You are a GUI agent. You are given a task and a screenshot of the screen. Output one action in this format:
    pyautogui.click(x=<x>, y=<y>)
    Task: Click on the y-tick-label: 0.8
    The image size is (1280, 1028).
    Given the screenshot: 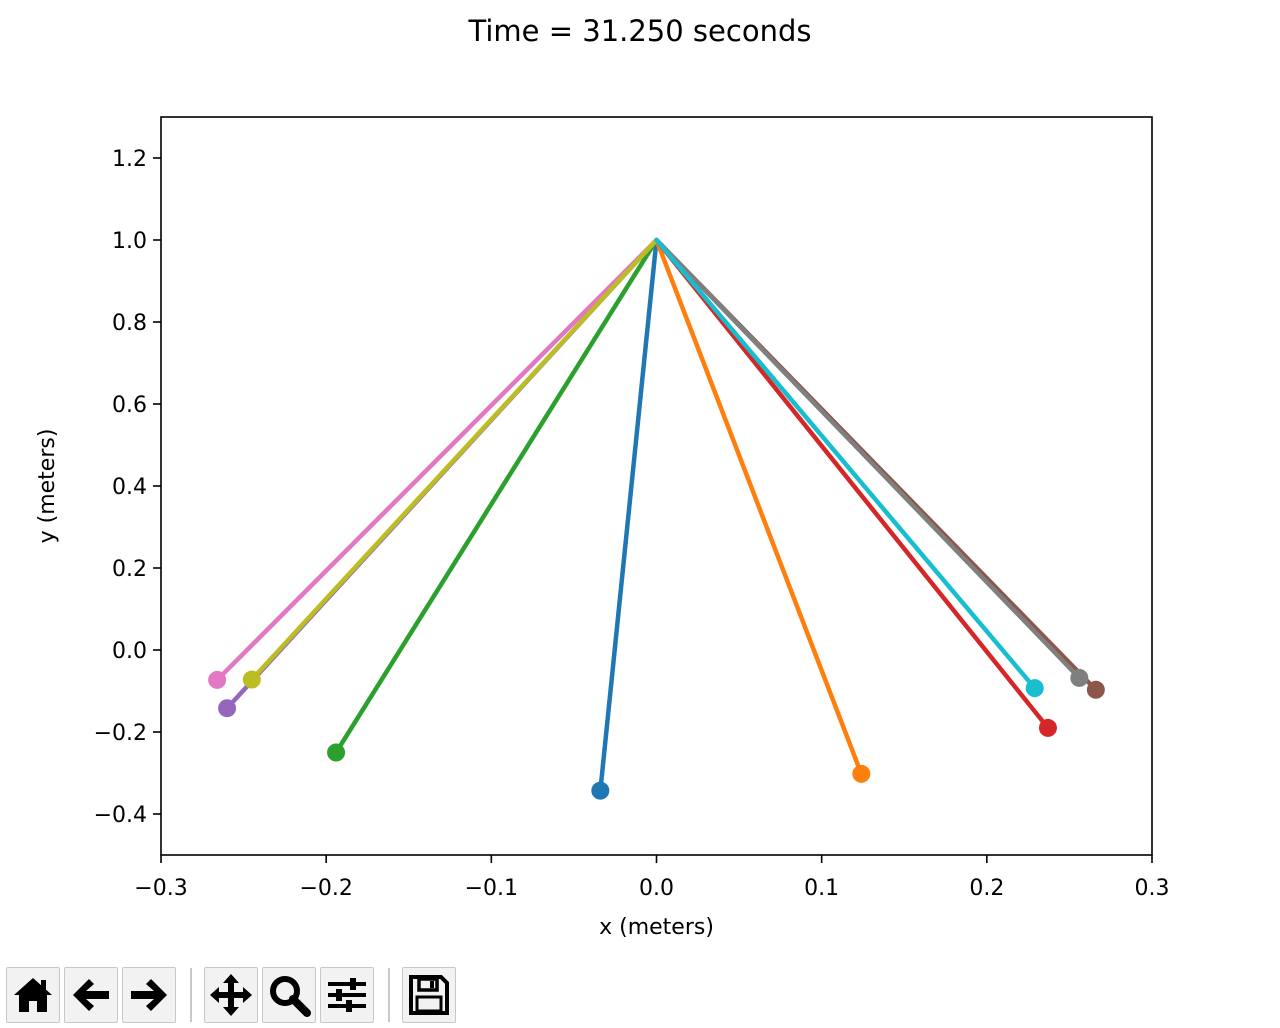 What is the action you would take?
    pyautogui.click(x=129, y=323)
    